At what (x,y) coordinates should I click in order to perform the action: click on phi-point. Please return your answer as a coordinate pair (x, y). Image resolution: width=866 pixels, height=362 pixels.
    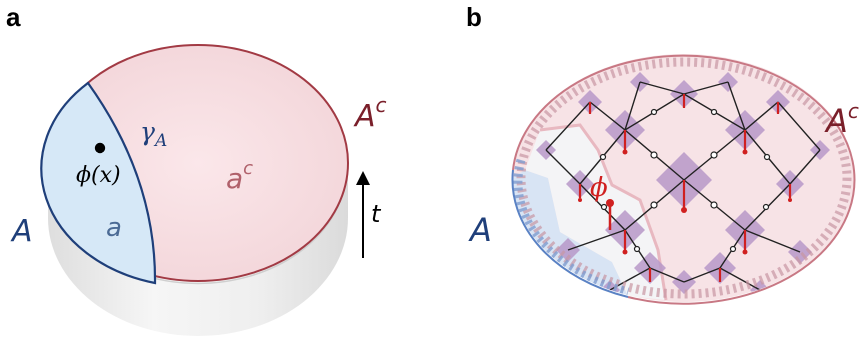
    Looking at the image, I should click on (610, 203).